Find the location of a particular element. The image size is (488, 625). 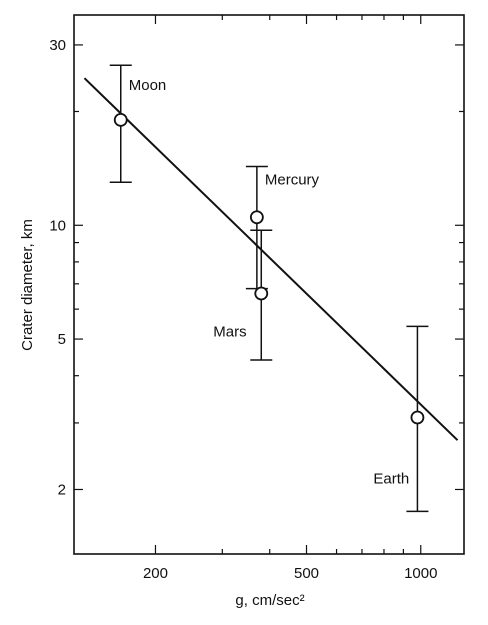

y-tick-label: 30 is located at coordinates (57, 45).